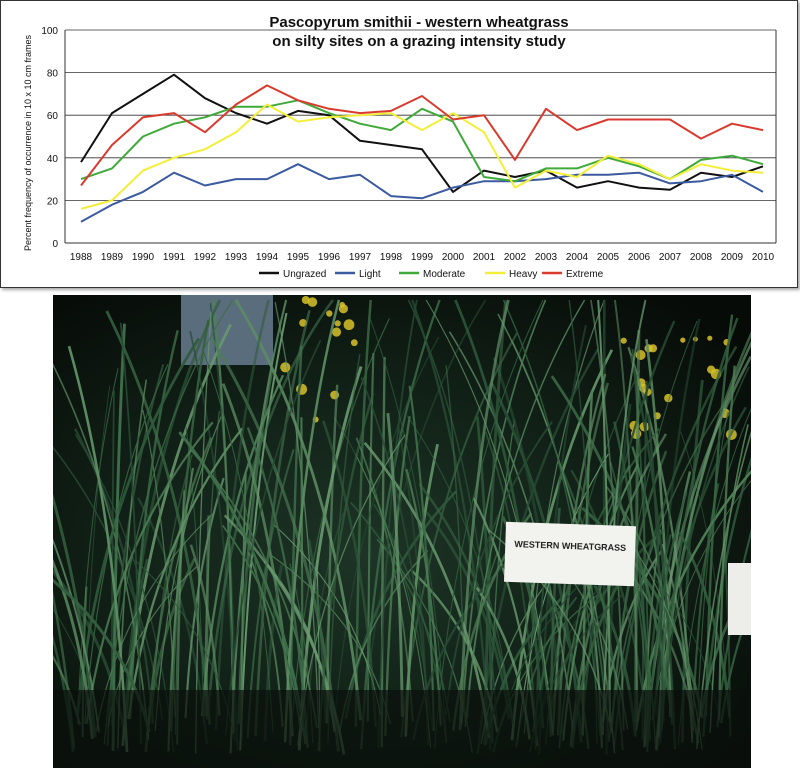 Image resolution: width=800 pixels, height=768 pixels. What do you see at coordinates (292, 274) in the screenshot?
I see `legend-item-ungrazed: Ungrazed` at bounding box center [292, 274].